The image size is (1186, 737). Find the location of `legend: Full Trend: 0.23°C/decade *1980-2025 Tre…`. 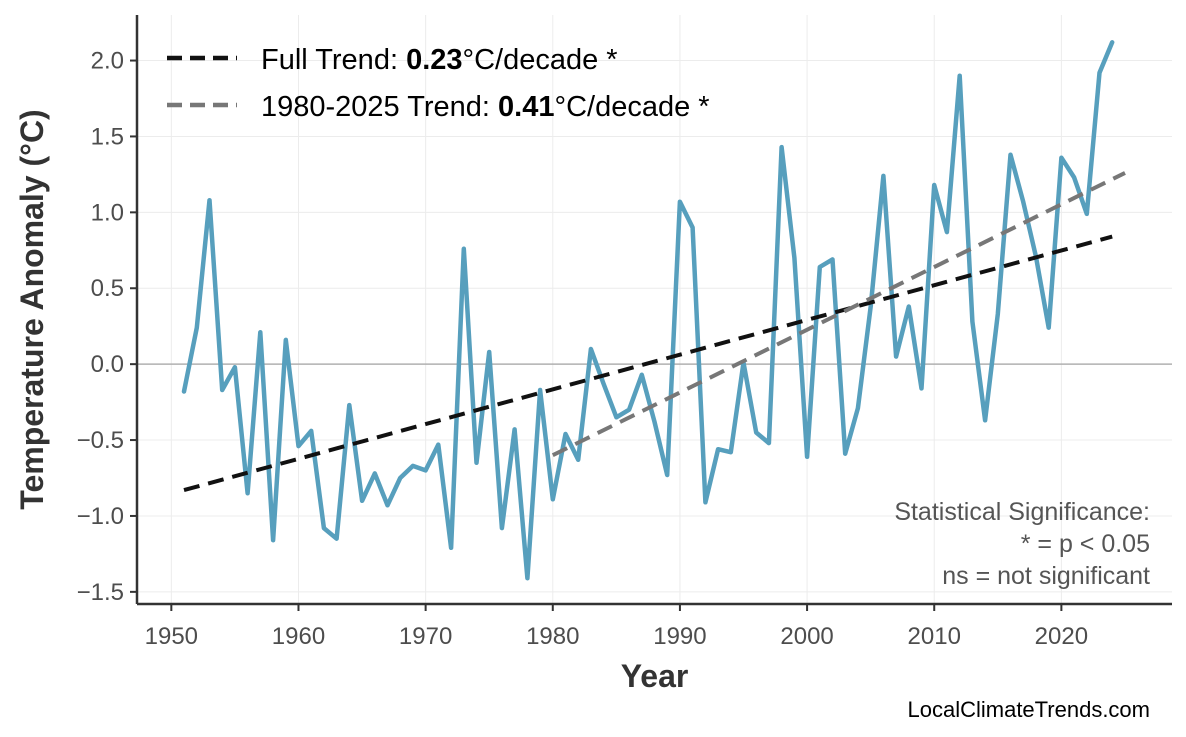

legend: Full Trend: 0.23°C/decade *1980-2025 Tre… is located at coordinates (438, 83).